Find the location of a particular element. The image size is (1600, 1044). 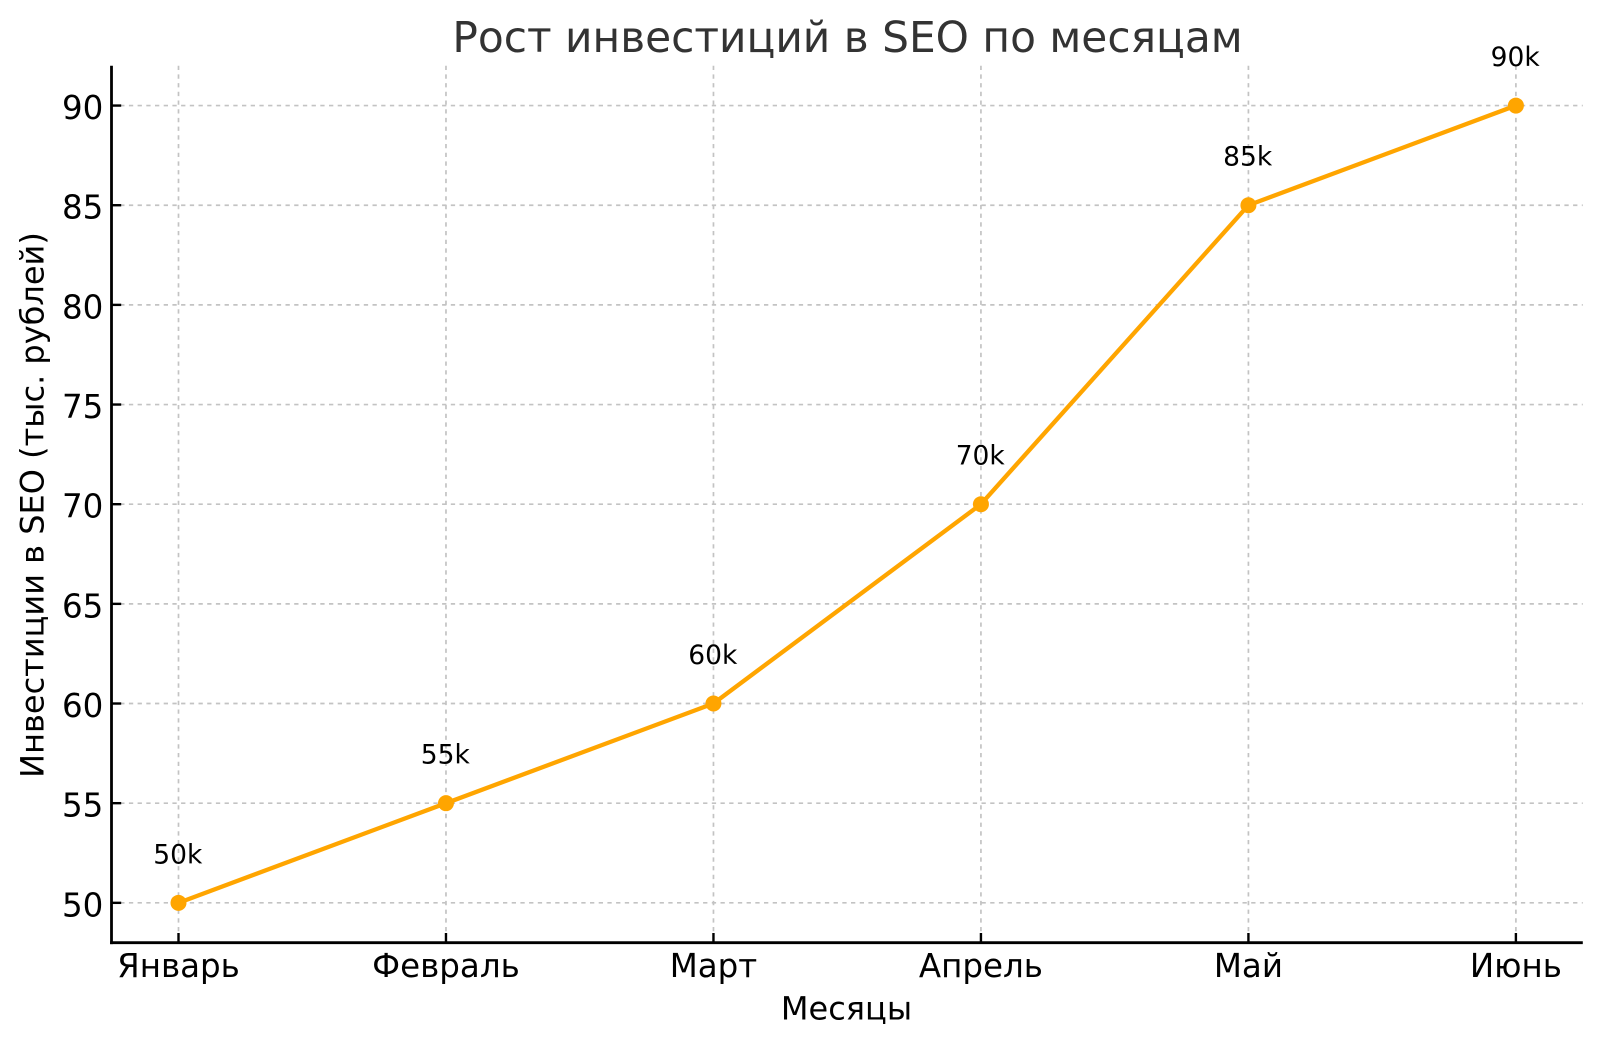

chart-title: Рост инвестиций в SEO по месяцам is located at coordinates (847, 37).